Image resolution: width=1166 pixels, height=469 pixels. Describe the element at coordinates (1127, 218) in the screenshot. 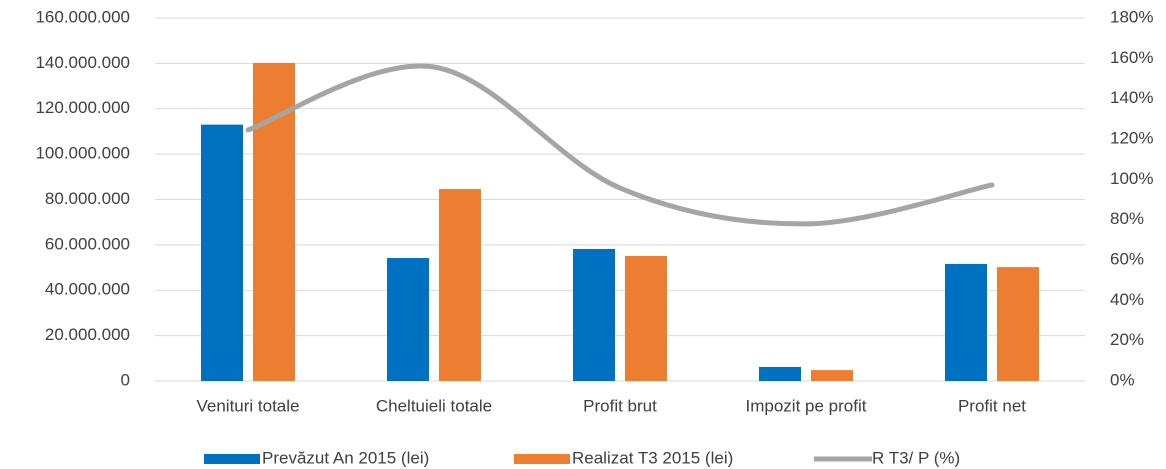

I see `y2-tick-label: 80%` at that location.